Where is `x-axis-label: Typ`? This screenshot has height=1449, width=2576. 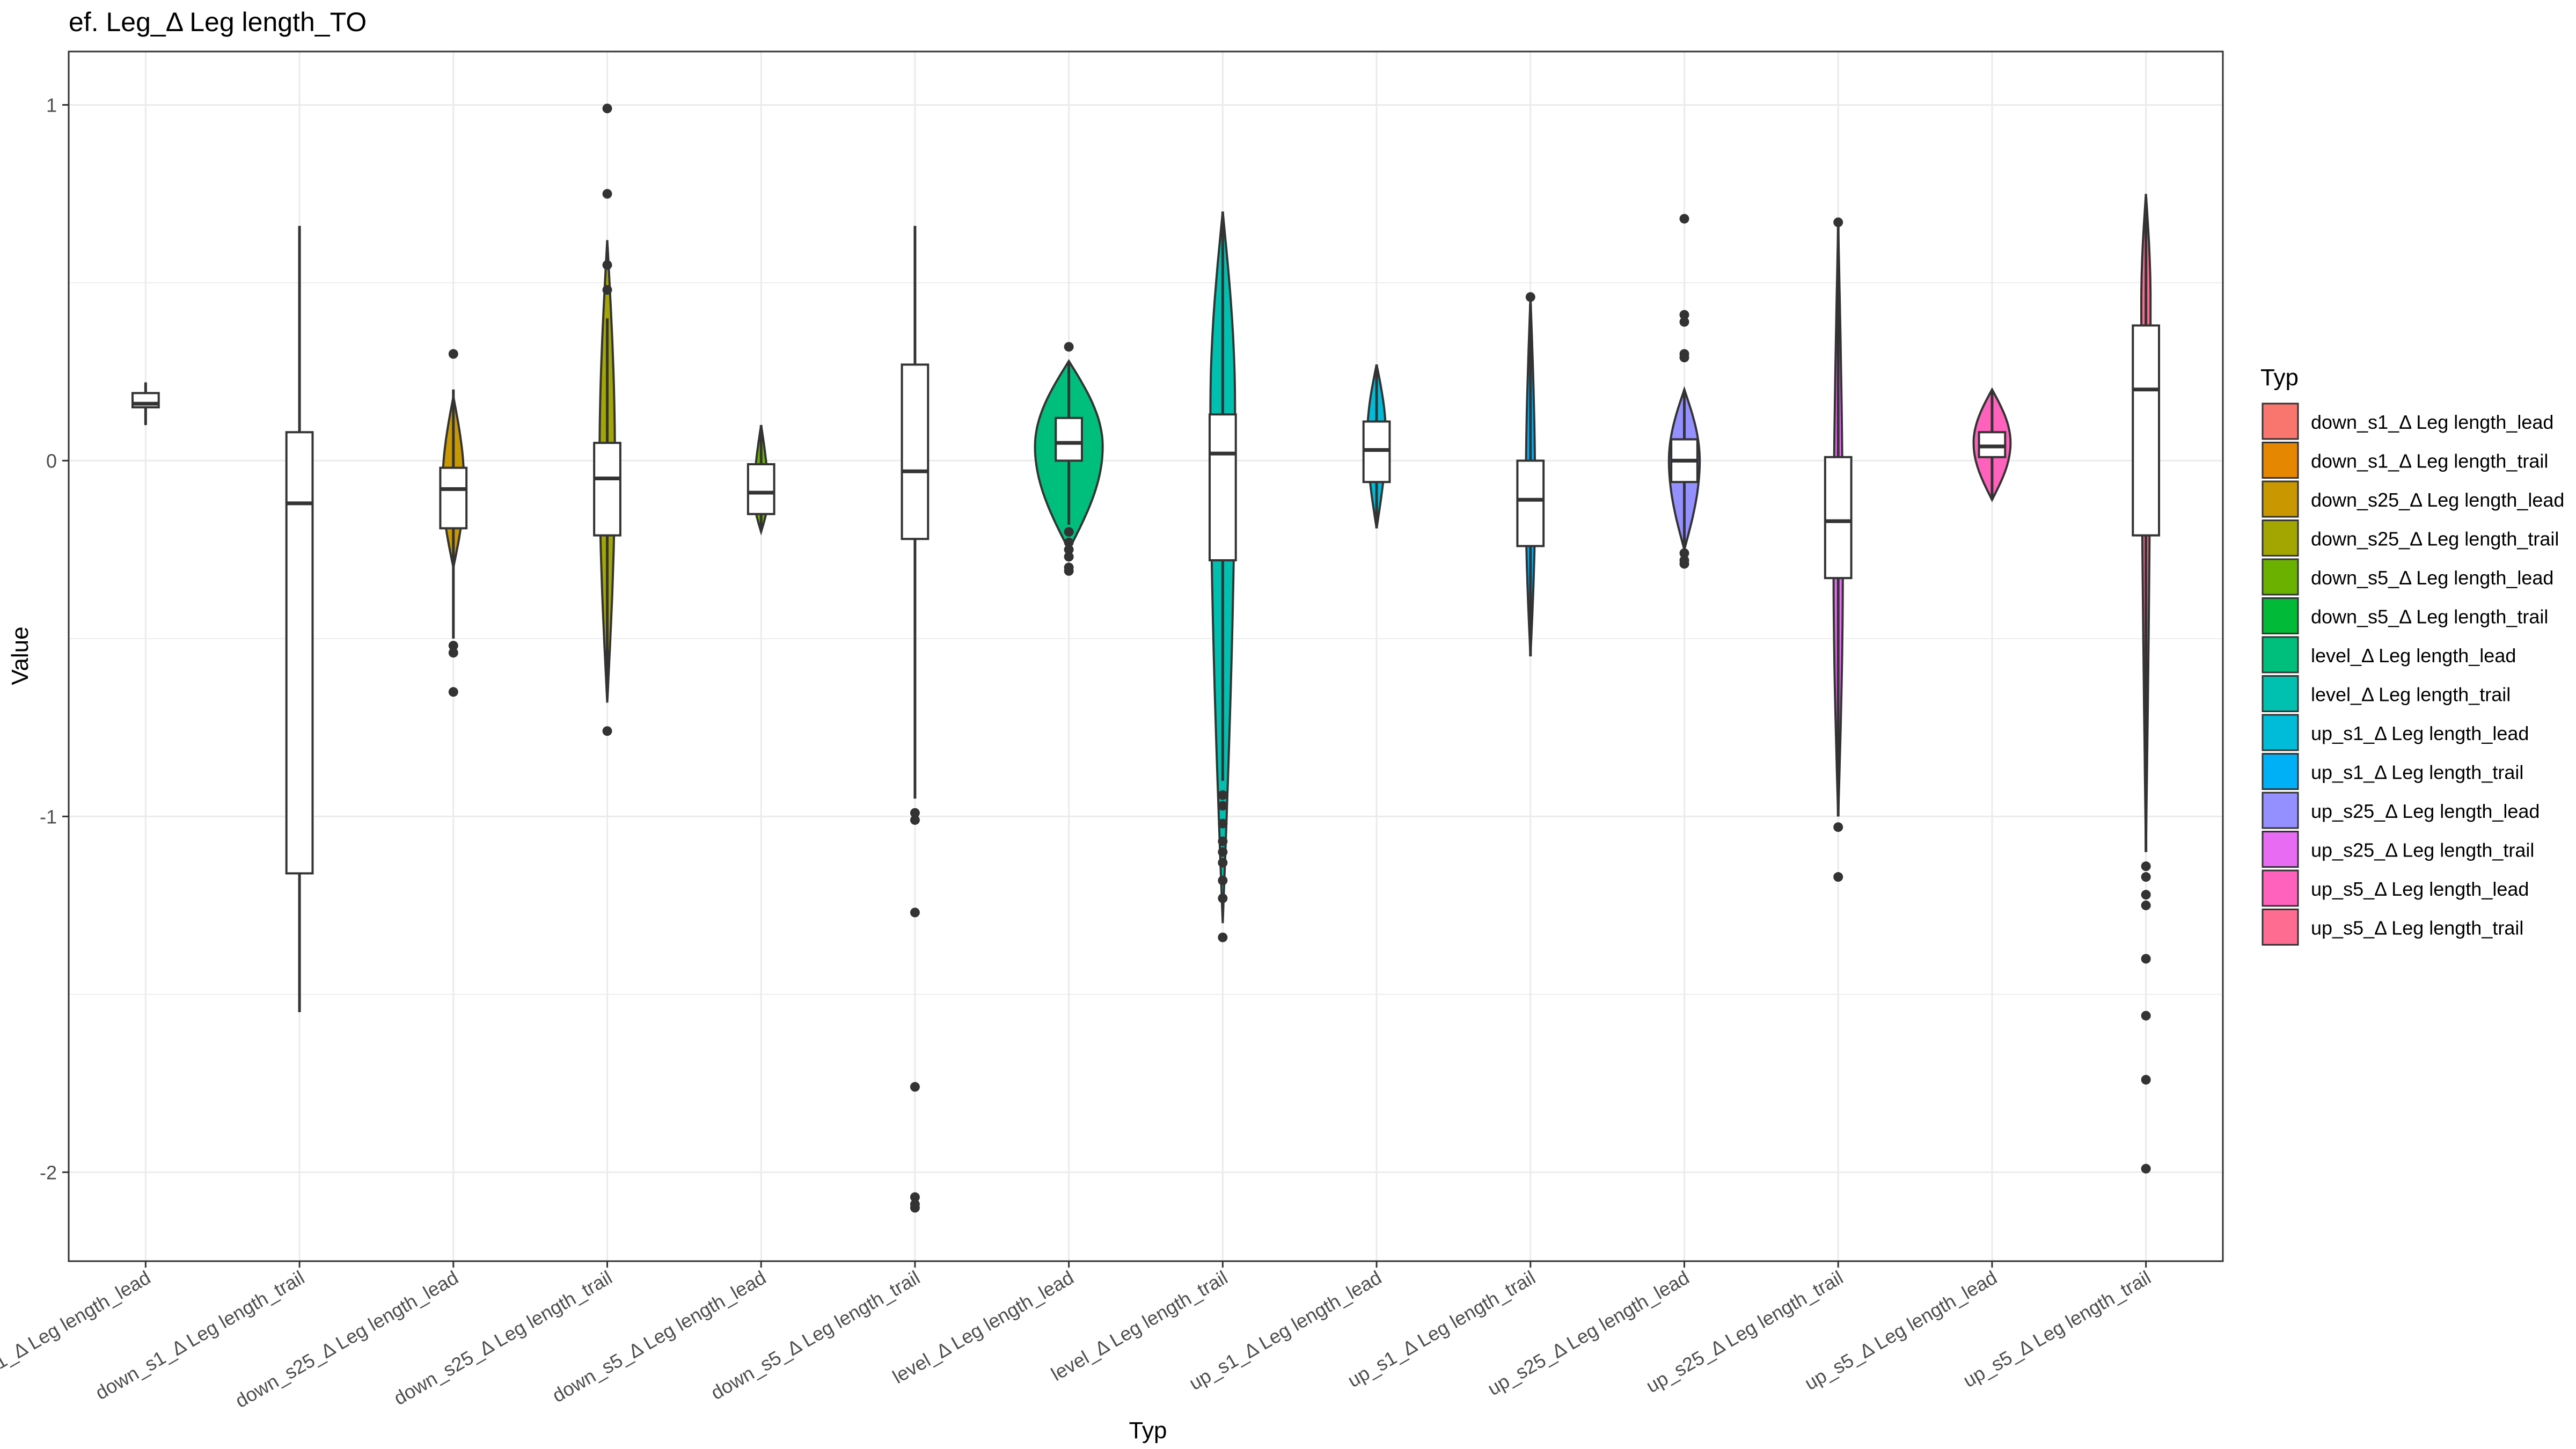 x-axis-label: Typ is located at coordinates (1148, 1430).